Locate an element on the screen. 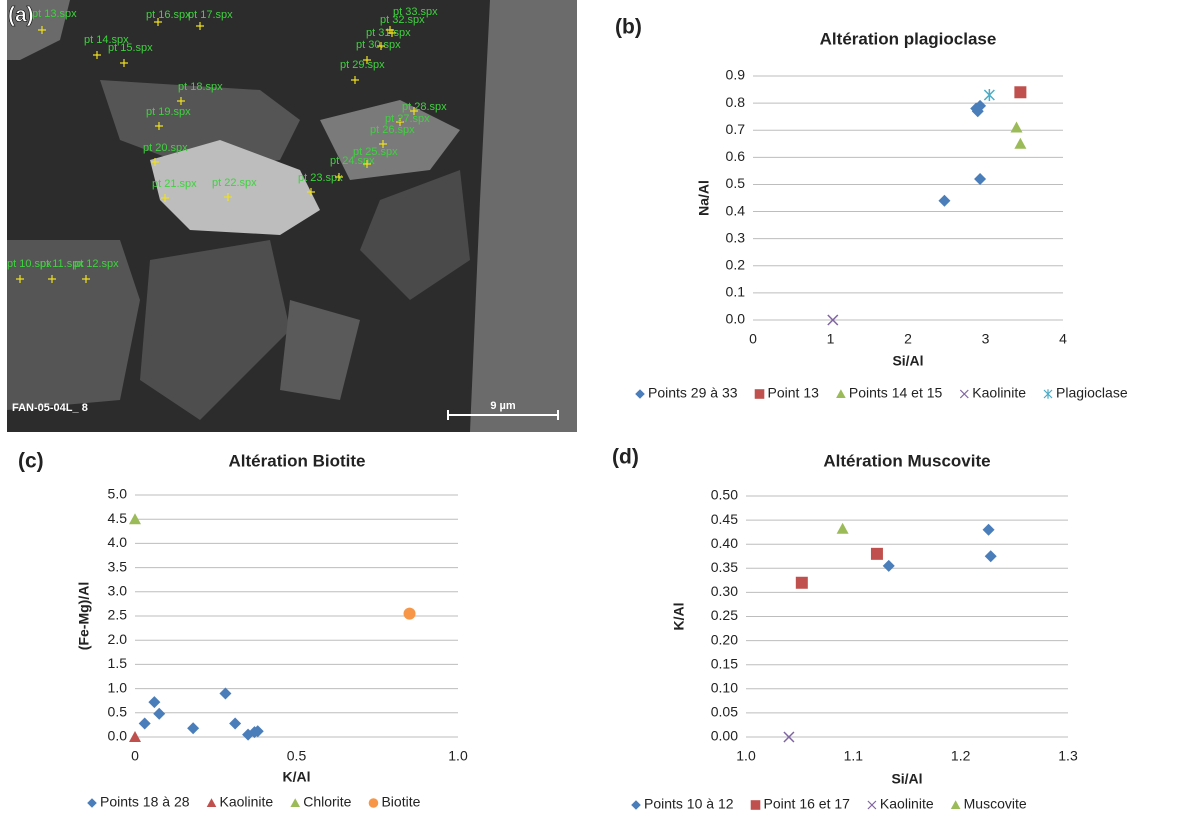 This screenshot has height=830, width=1190. y-tick-label: 0.3 is located at coordinates (736, 237).